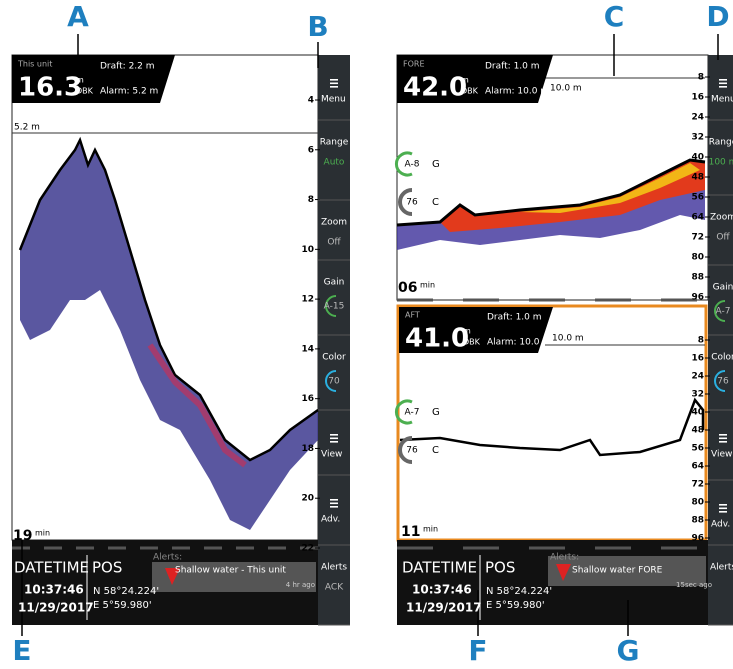 The image size is (733, 669). What do you see at coordinates (697, 158) in the screenshot?
I see `depth-tick-label: 40` at bounding box center [697, 158].